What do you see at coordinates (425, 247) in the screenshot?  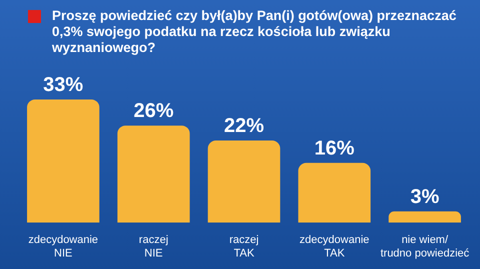 I see `x-tick-label: nie wiem/ trudno powiedzieć` at bounding box center [425, 247].